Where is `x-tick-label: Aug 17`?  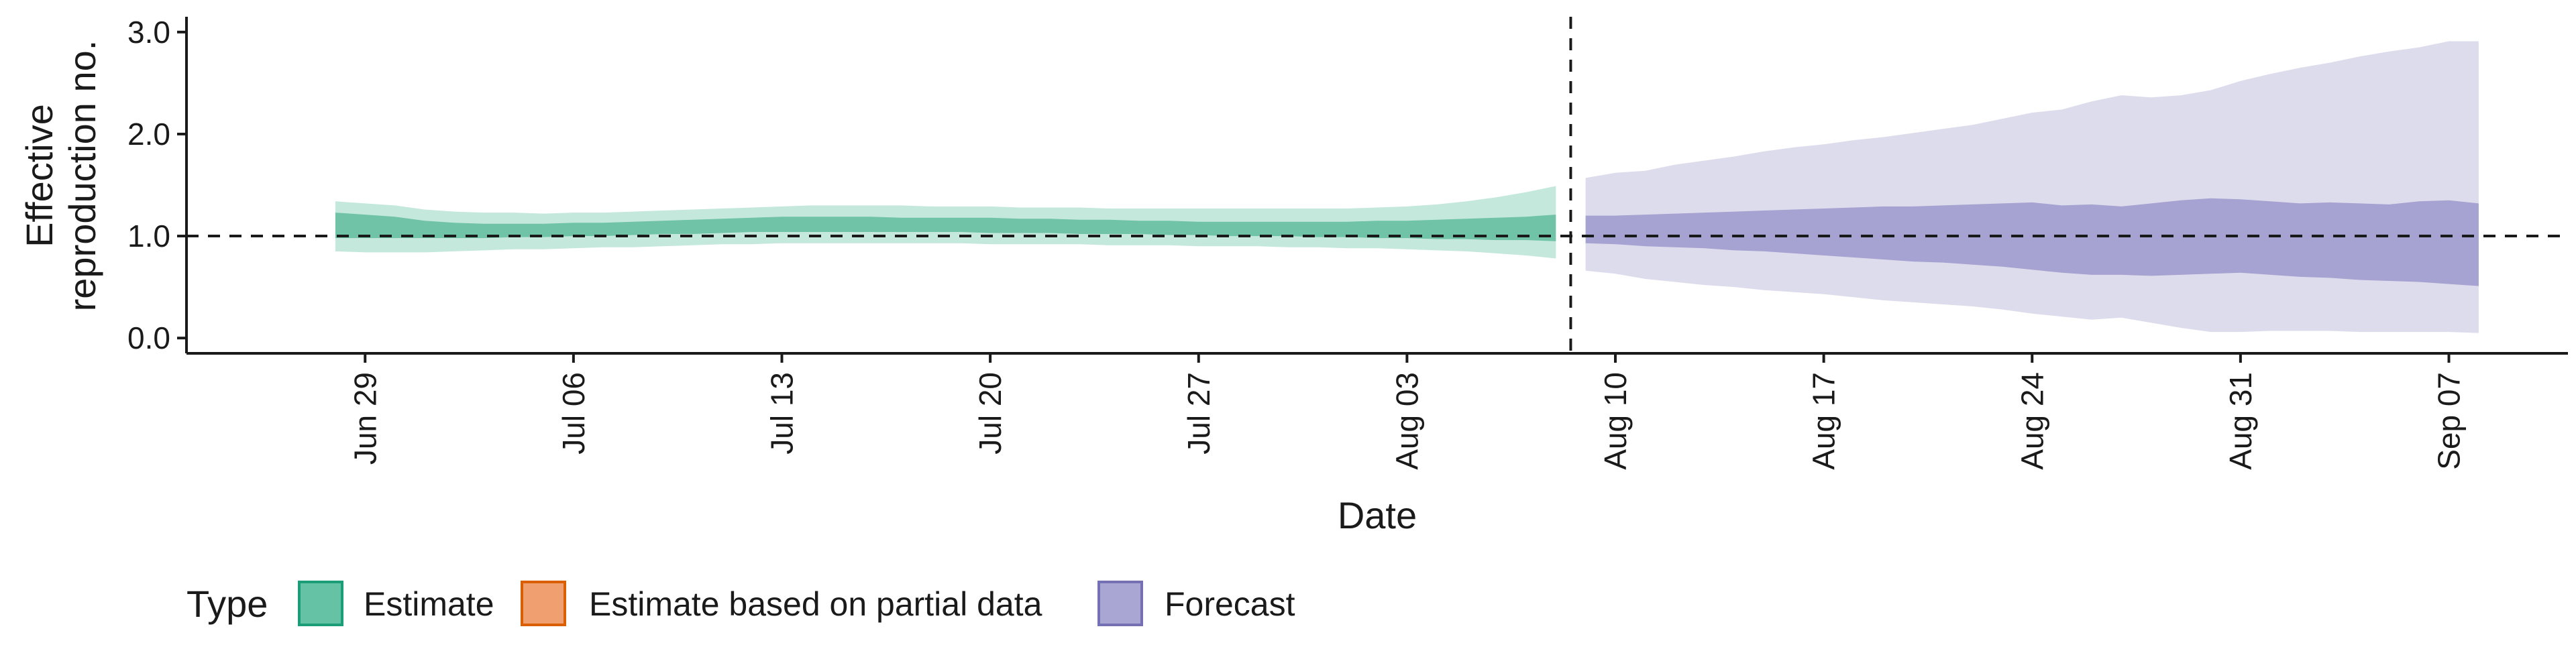 x-tick-label: Aug 17 is located at coordinates (1824, 421).